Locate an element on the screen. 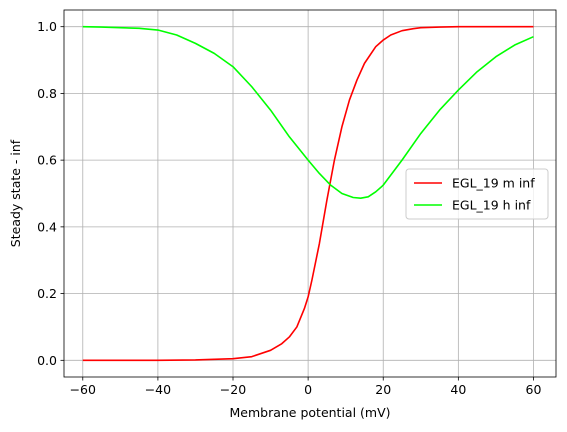  legend-label: EGL_19 m inf is located at coordinates (493, 183).